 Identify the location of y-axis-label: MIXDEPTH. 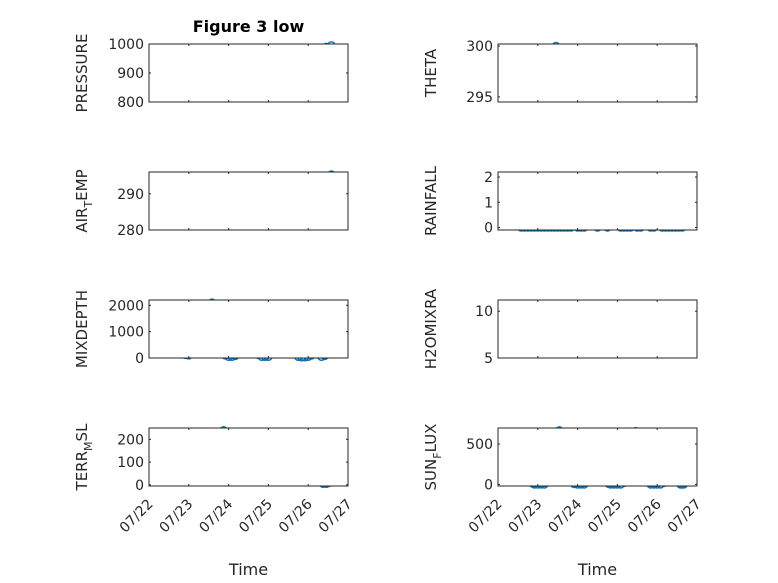
(82, 329).